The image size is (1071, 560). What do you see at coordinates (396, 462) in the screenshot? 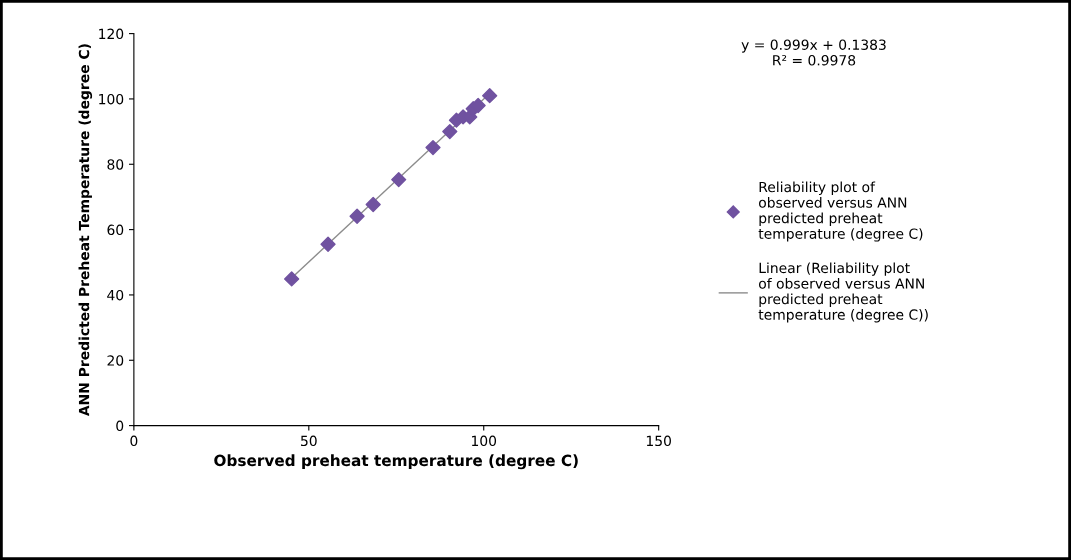
I see `x-axis-title: Observed preheat temperature (degree C)` at bounding box center [396, 462].